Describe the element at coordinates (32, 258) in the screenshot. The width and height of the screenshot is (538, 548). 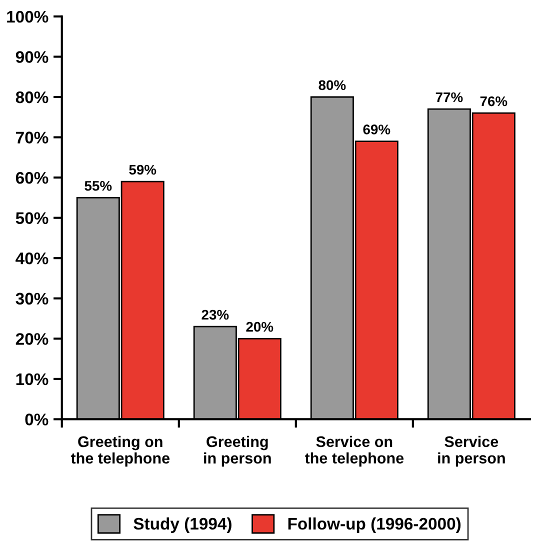
I see `y-tick-label: 40%` at that location.